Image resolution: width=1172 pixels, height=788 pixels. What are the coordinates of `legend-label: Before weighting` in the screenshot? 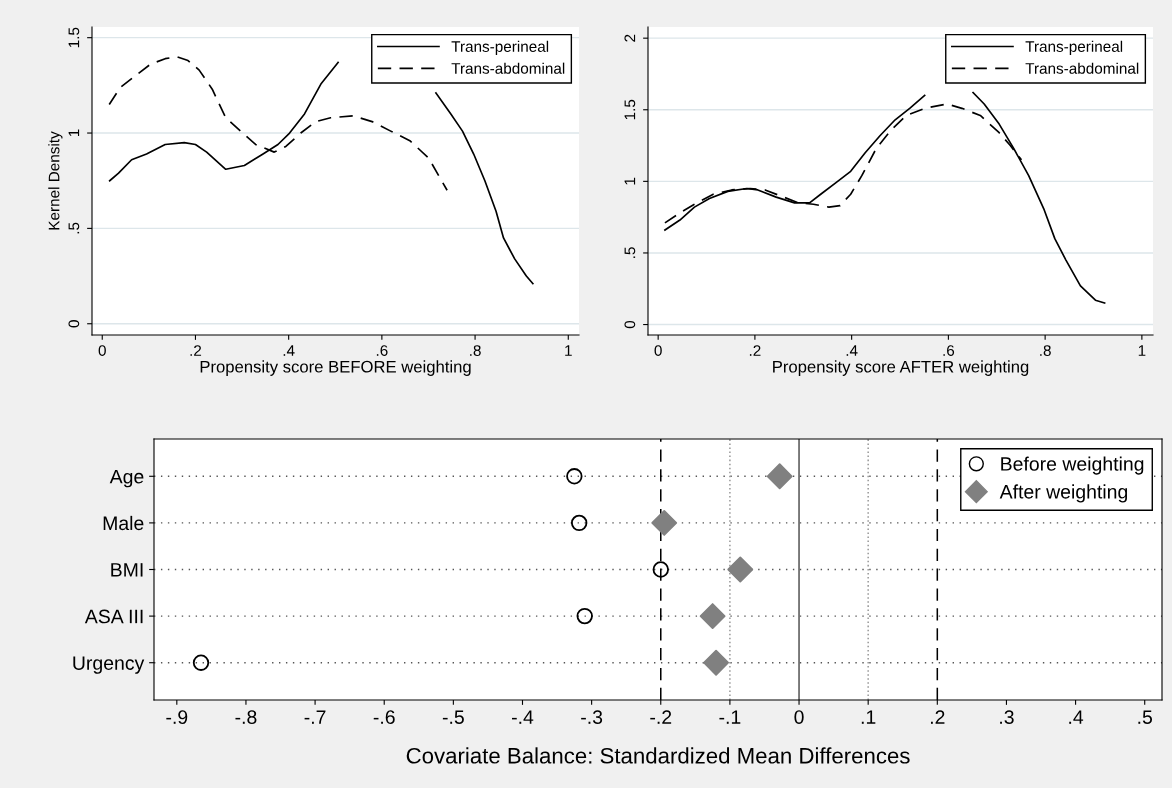 It's located at (1072, 465).